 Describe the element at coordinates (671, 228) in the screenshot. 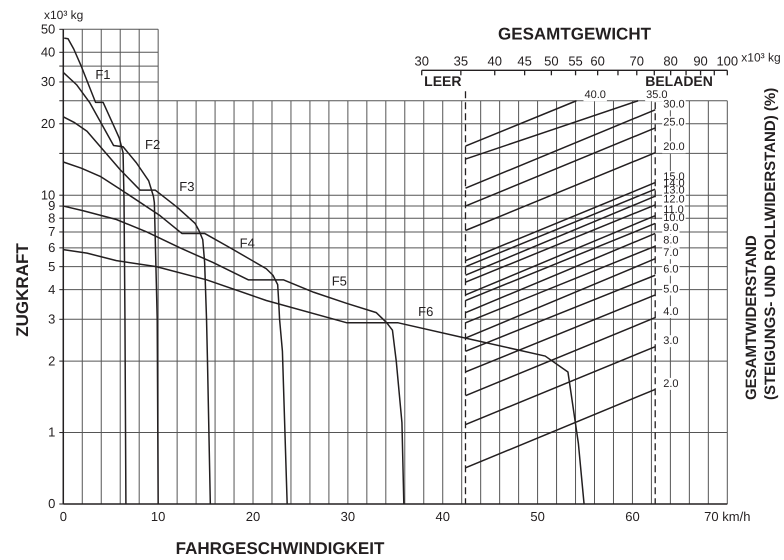

I see `series-label: 9.0` at that location.